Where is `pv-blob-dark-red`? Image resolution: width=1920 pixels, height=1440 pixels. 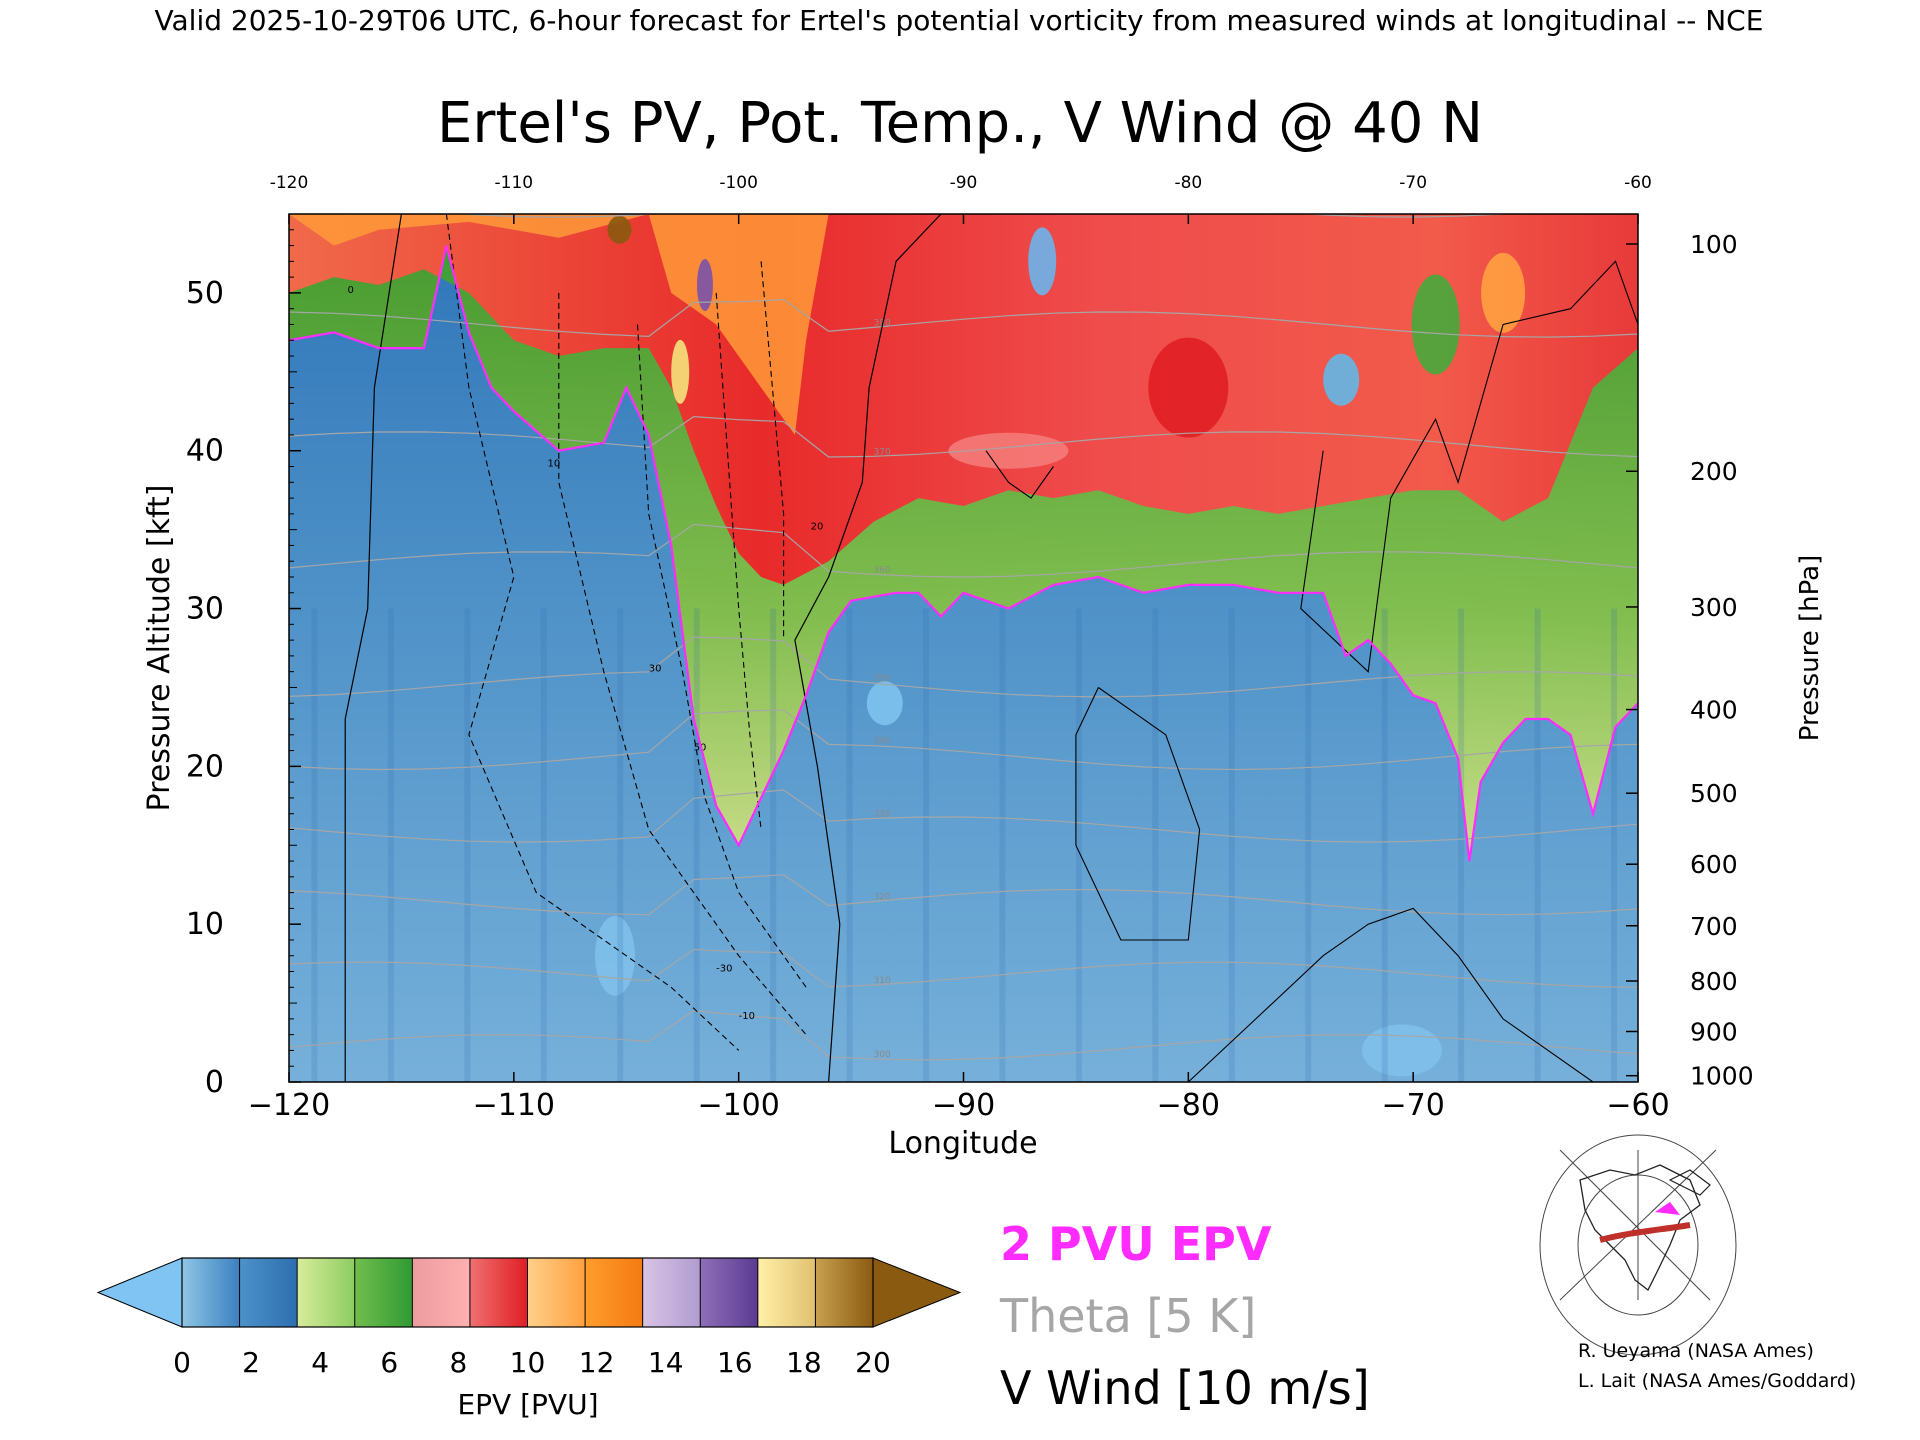
pv-blob-dark-red is located at coordinates (1188, 387).